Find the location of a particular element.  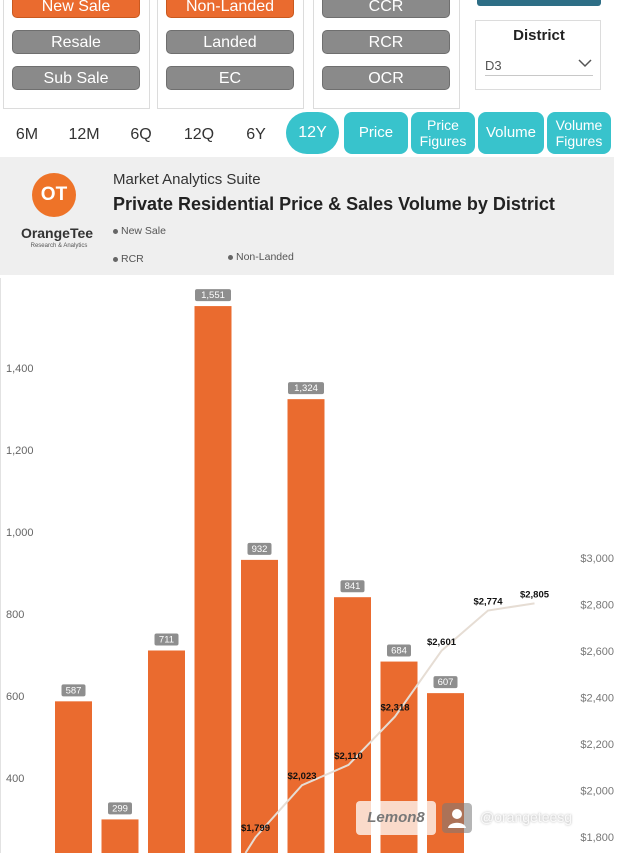

landed-button: Landed is located at coordinates (230, 42).